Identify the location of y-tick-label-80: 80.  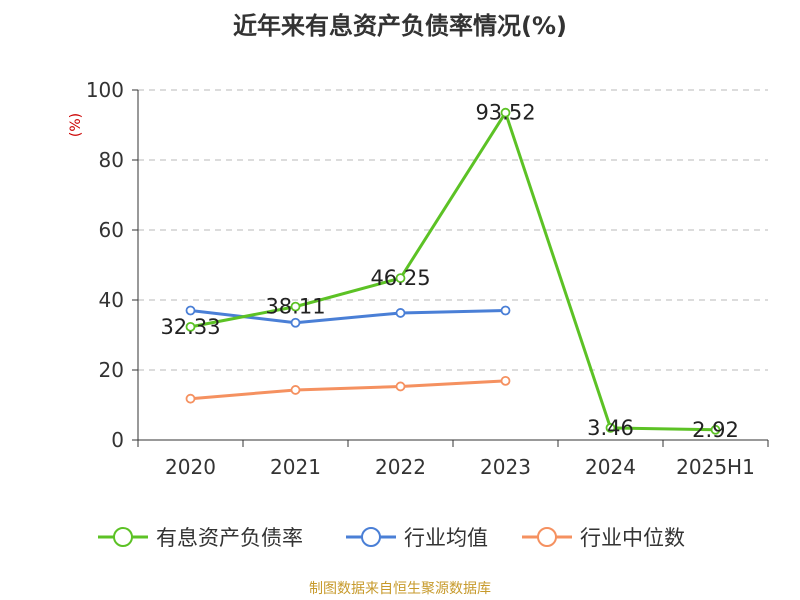
(111, 160).